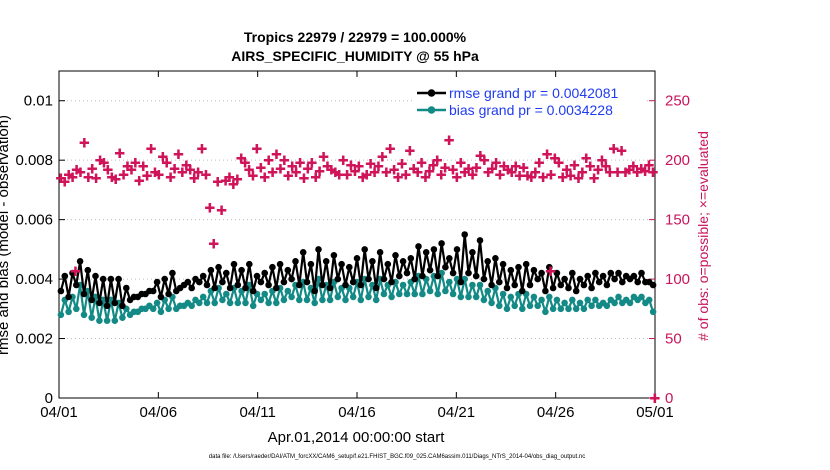 Image resolution: width=830 pixels, height=470 pixels. I want to click on rmse-series, so click(357, 270).